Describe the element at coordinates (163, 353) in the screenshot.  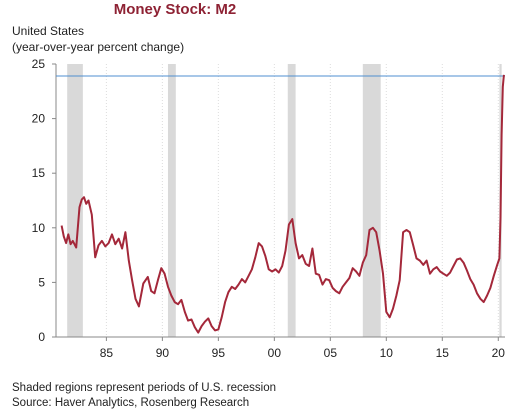
I see `x-tick-label-1: 90` at that location.